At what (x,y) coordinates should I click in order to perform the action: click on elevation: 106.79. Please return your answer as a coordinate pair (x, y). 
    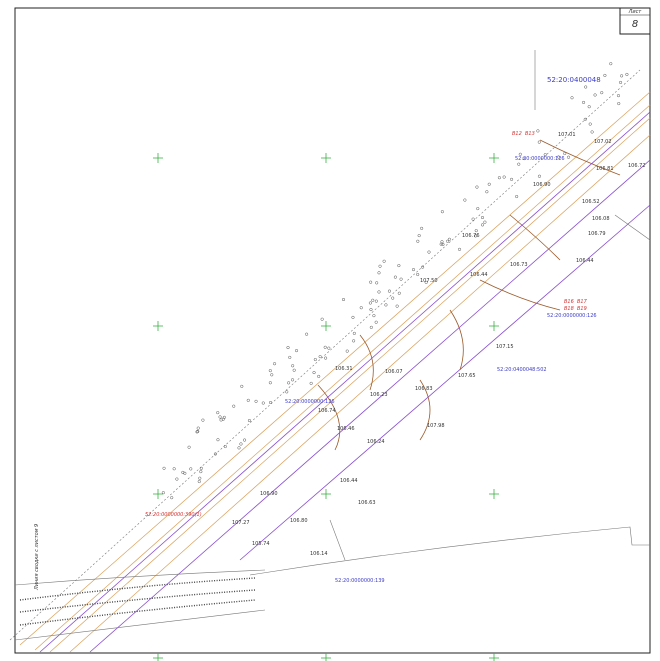
    Looking at the image, I should click on (597, 234).